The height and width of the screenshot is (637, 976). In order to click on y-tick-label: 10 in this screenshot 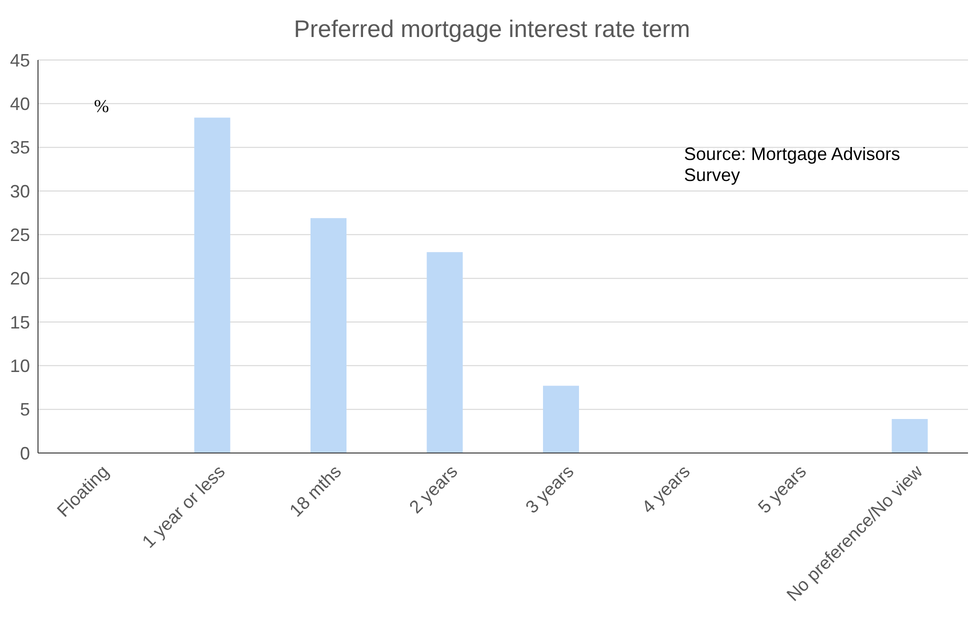, I will do `click(20, 366)`.